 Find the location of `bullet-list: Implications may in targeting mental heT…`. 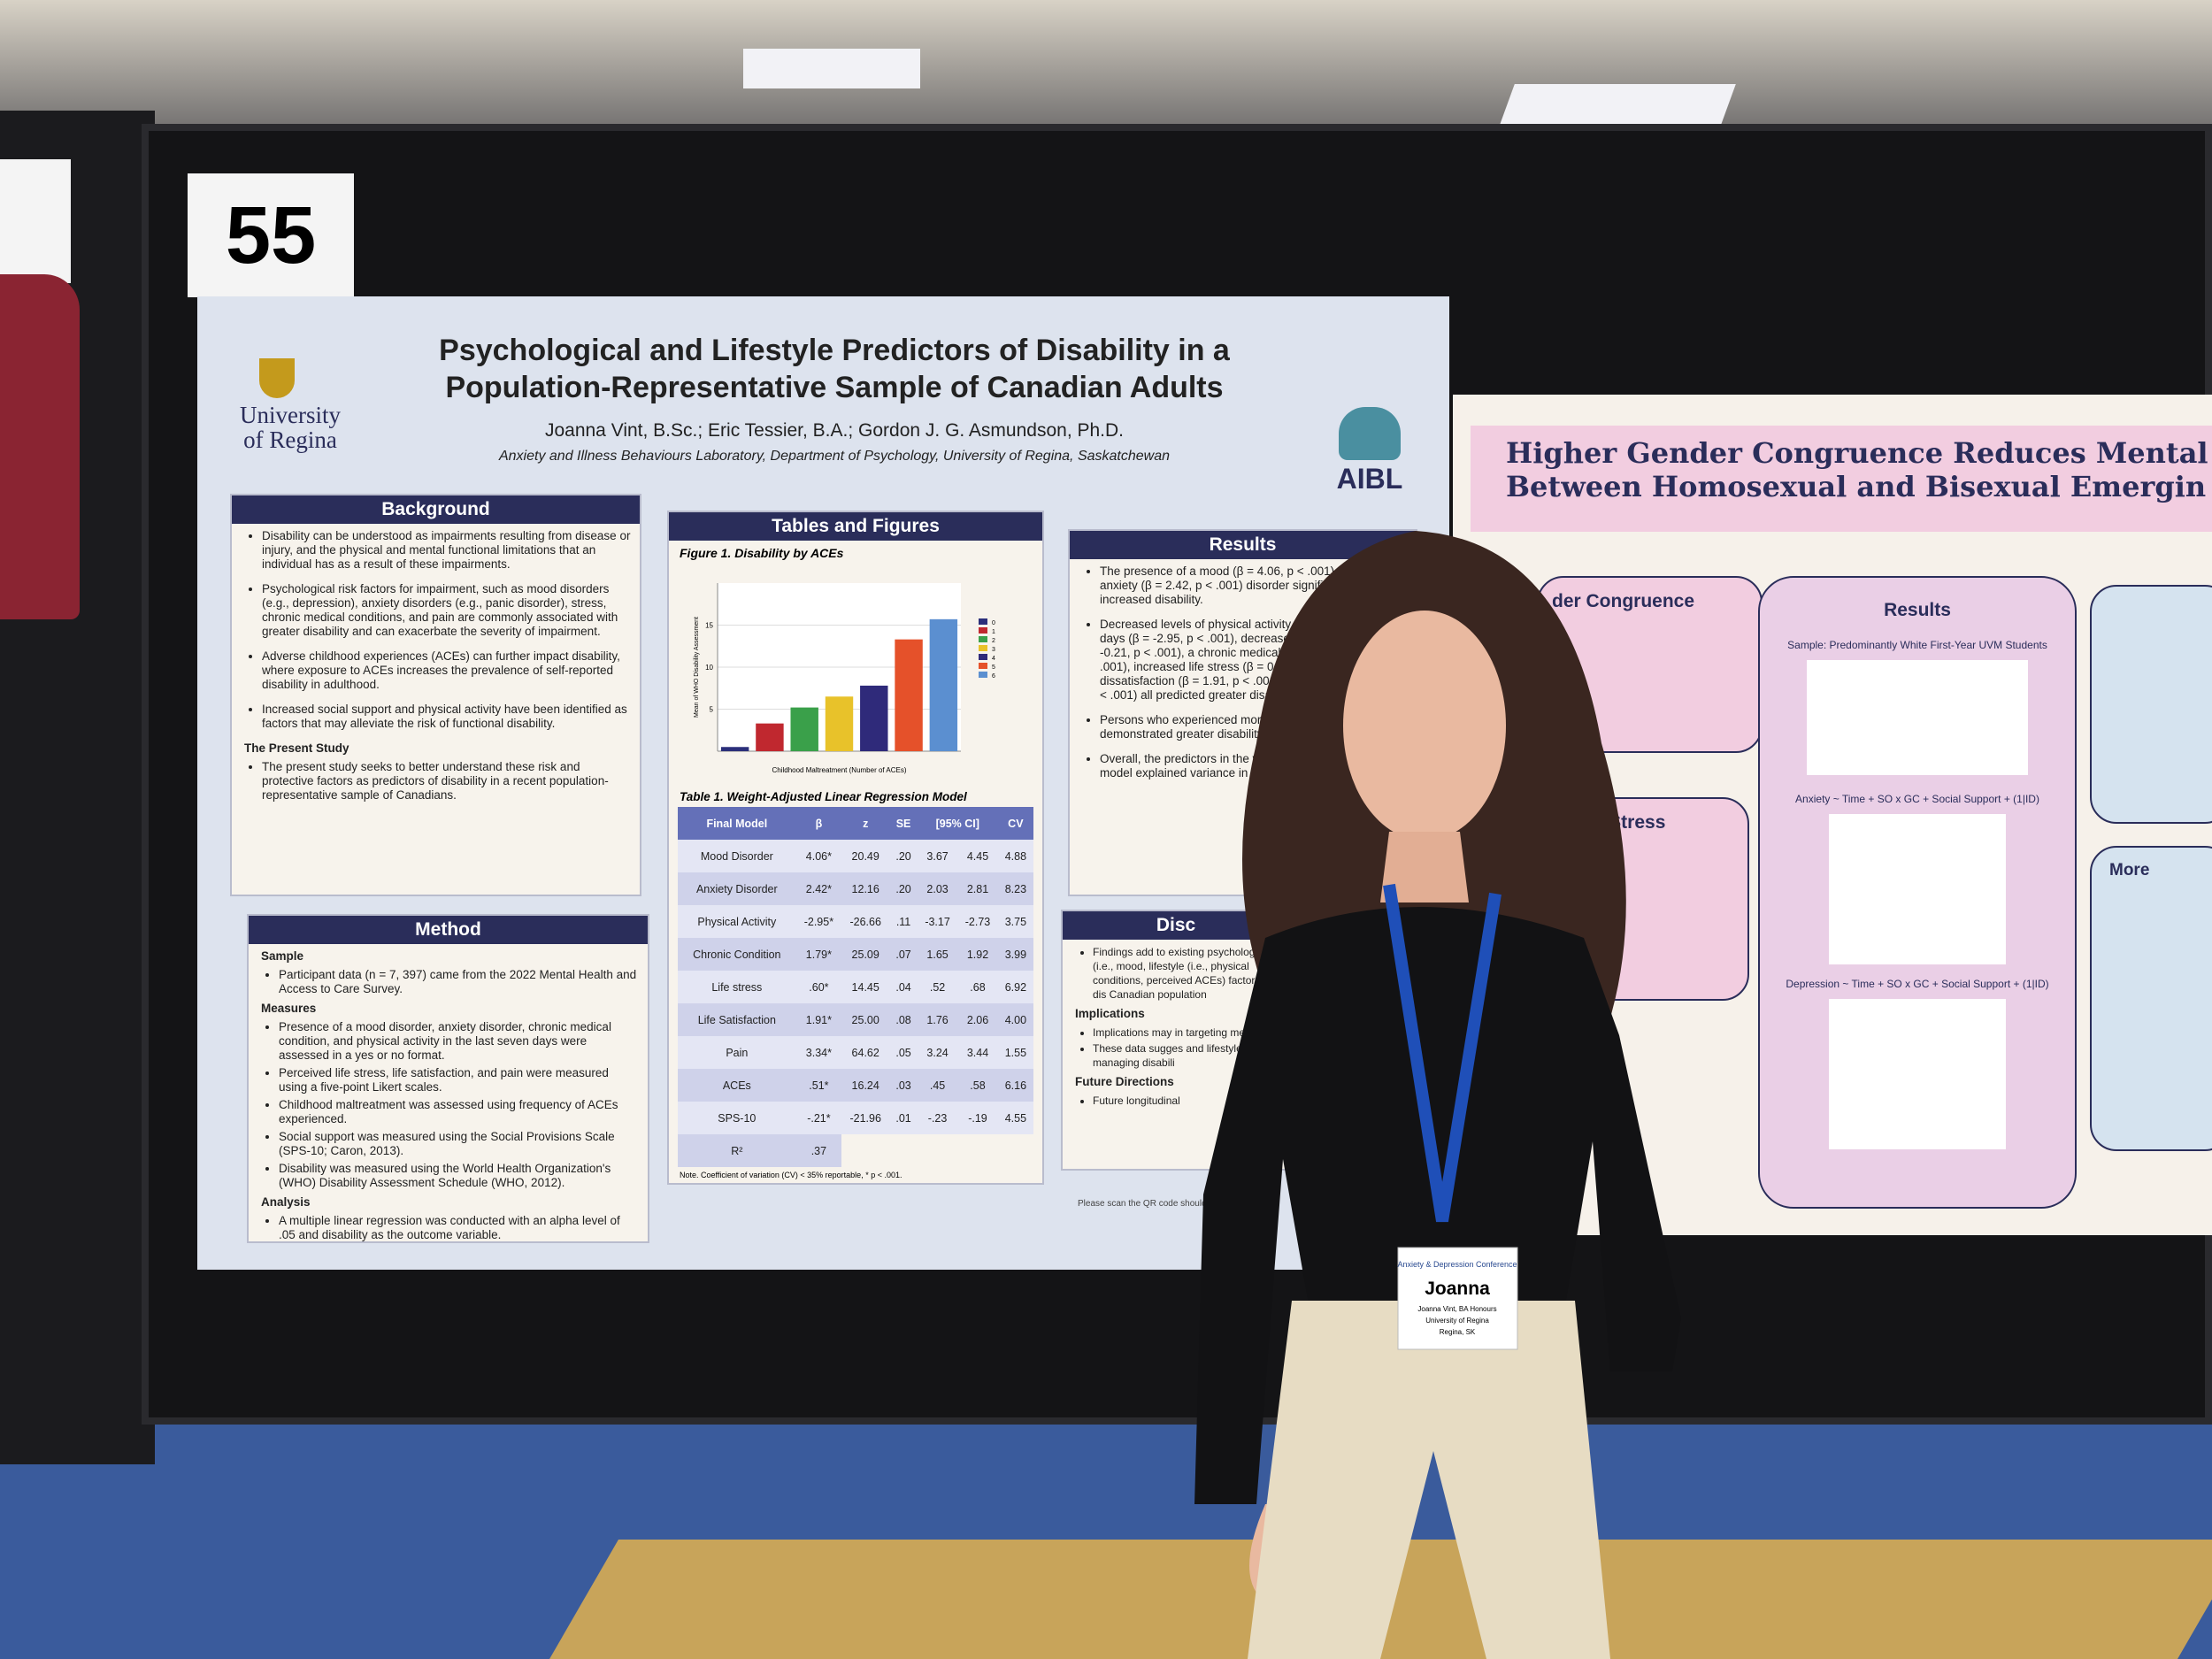

bullet-list: Implications may in targeting mental heT… is located at coordinates (1180, 1047).